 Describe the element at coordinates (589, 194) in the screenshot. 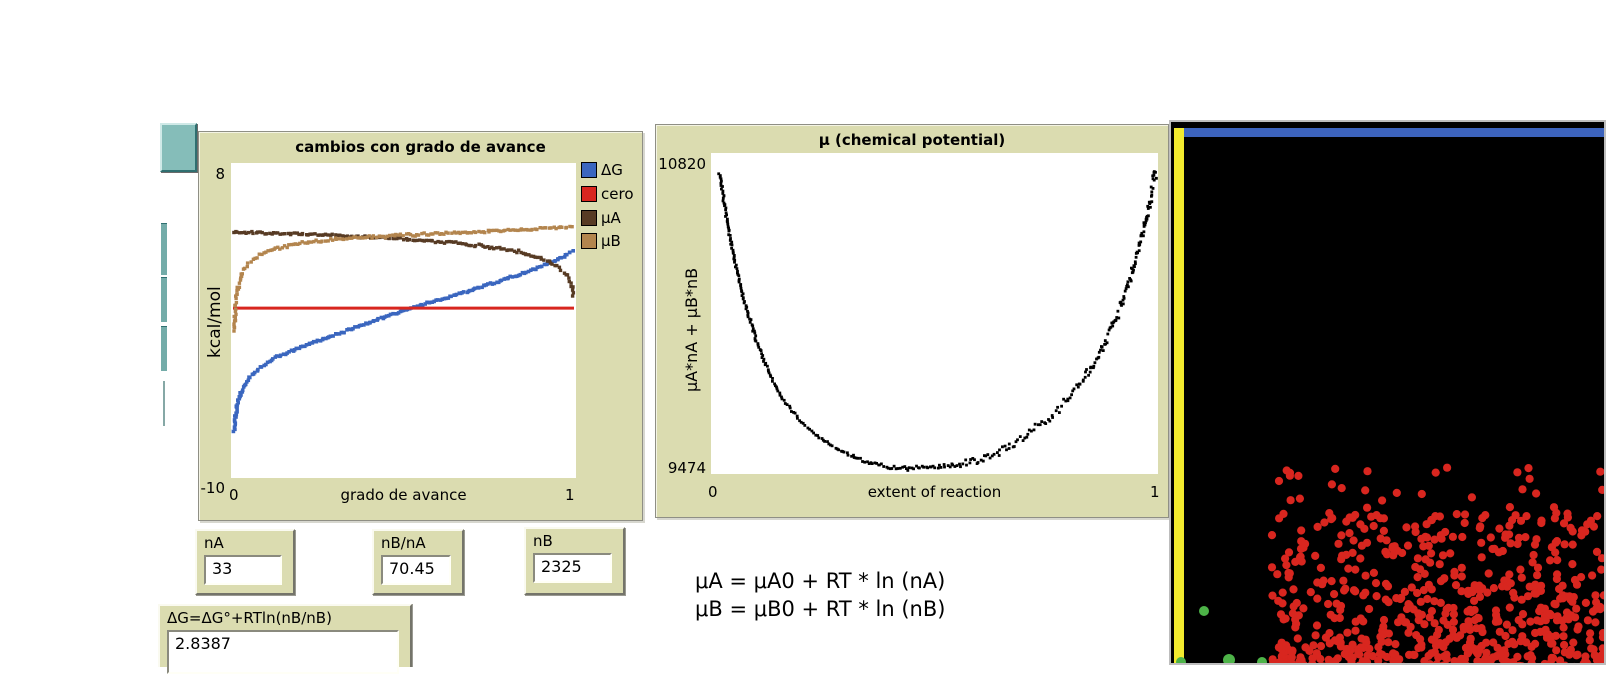

I see `legend-swatch-cero` at that location.